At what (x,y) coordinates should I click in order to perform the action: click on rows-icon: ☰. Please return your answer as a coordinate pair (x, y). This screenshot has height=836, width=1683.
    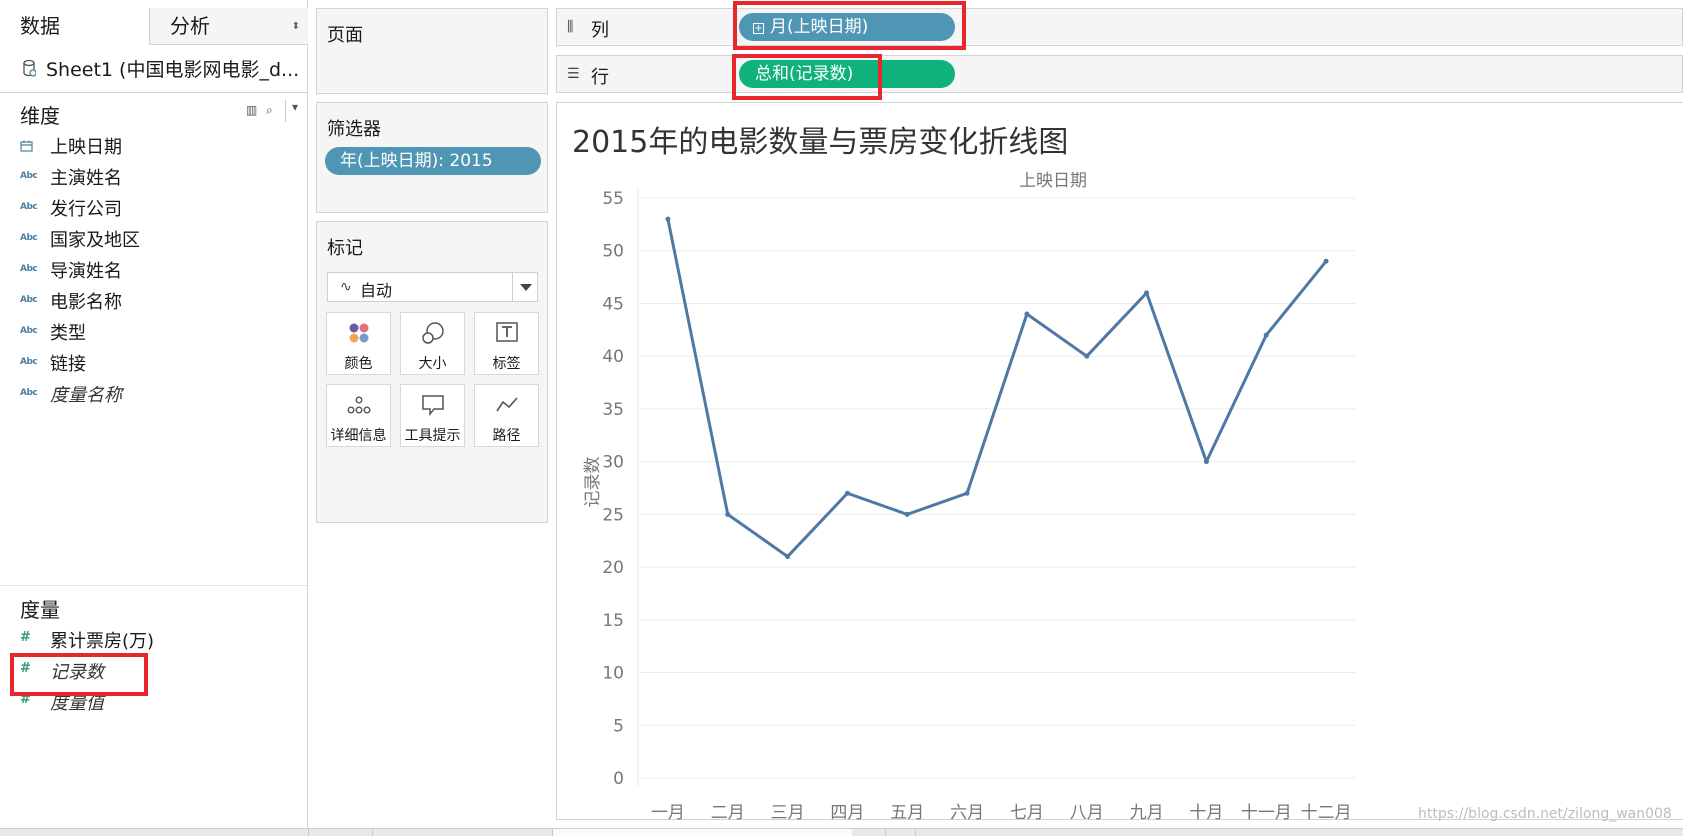
    Looking at the image, I should click on (573, 74).